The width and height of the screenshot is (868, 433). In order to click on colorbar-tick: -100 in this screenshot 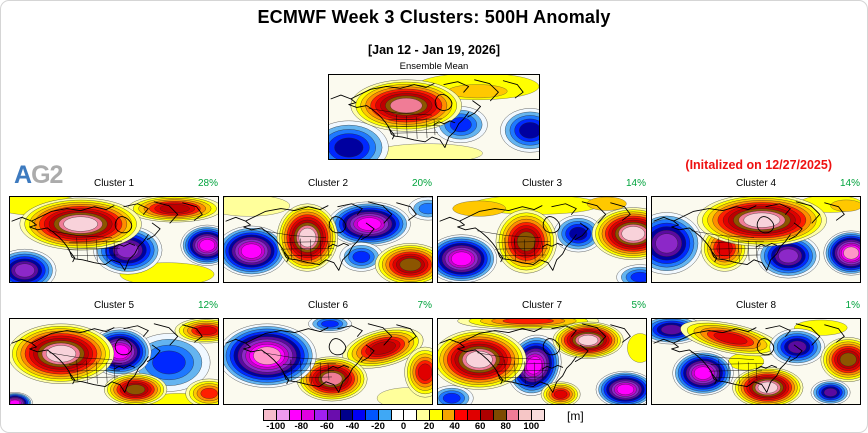, I will do `click(276, 426)`.